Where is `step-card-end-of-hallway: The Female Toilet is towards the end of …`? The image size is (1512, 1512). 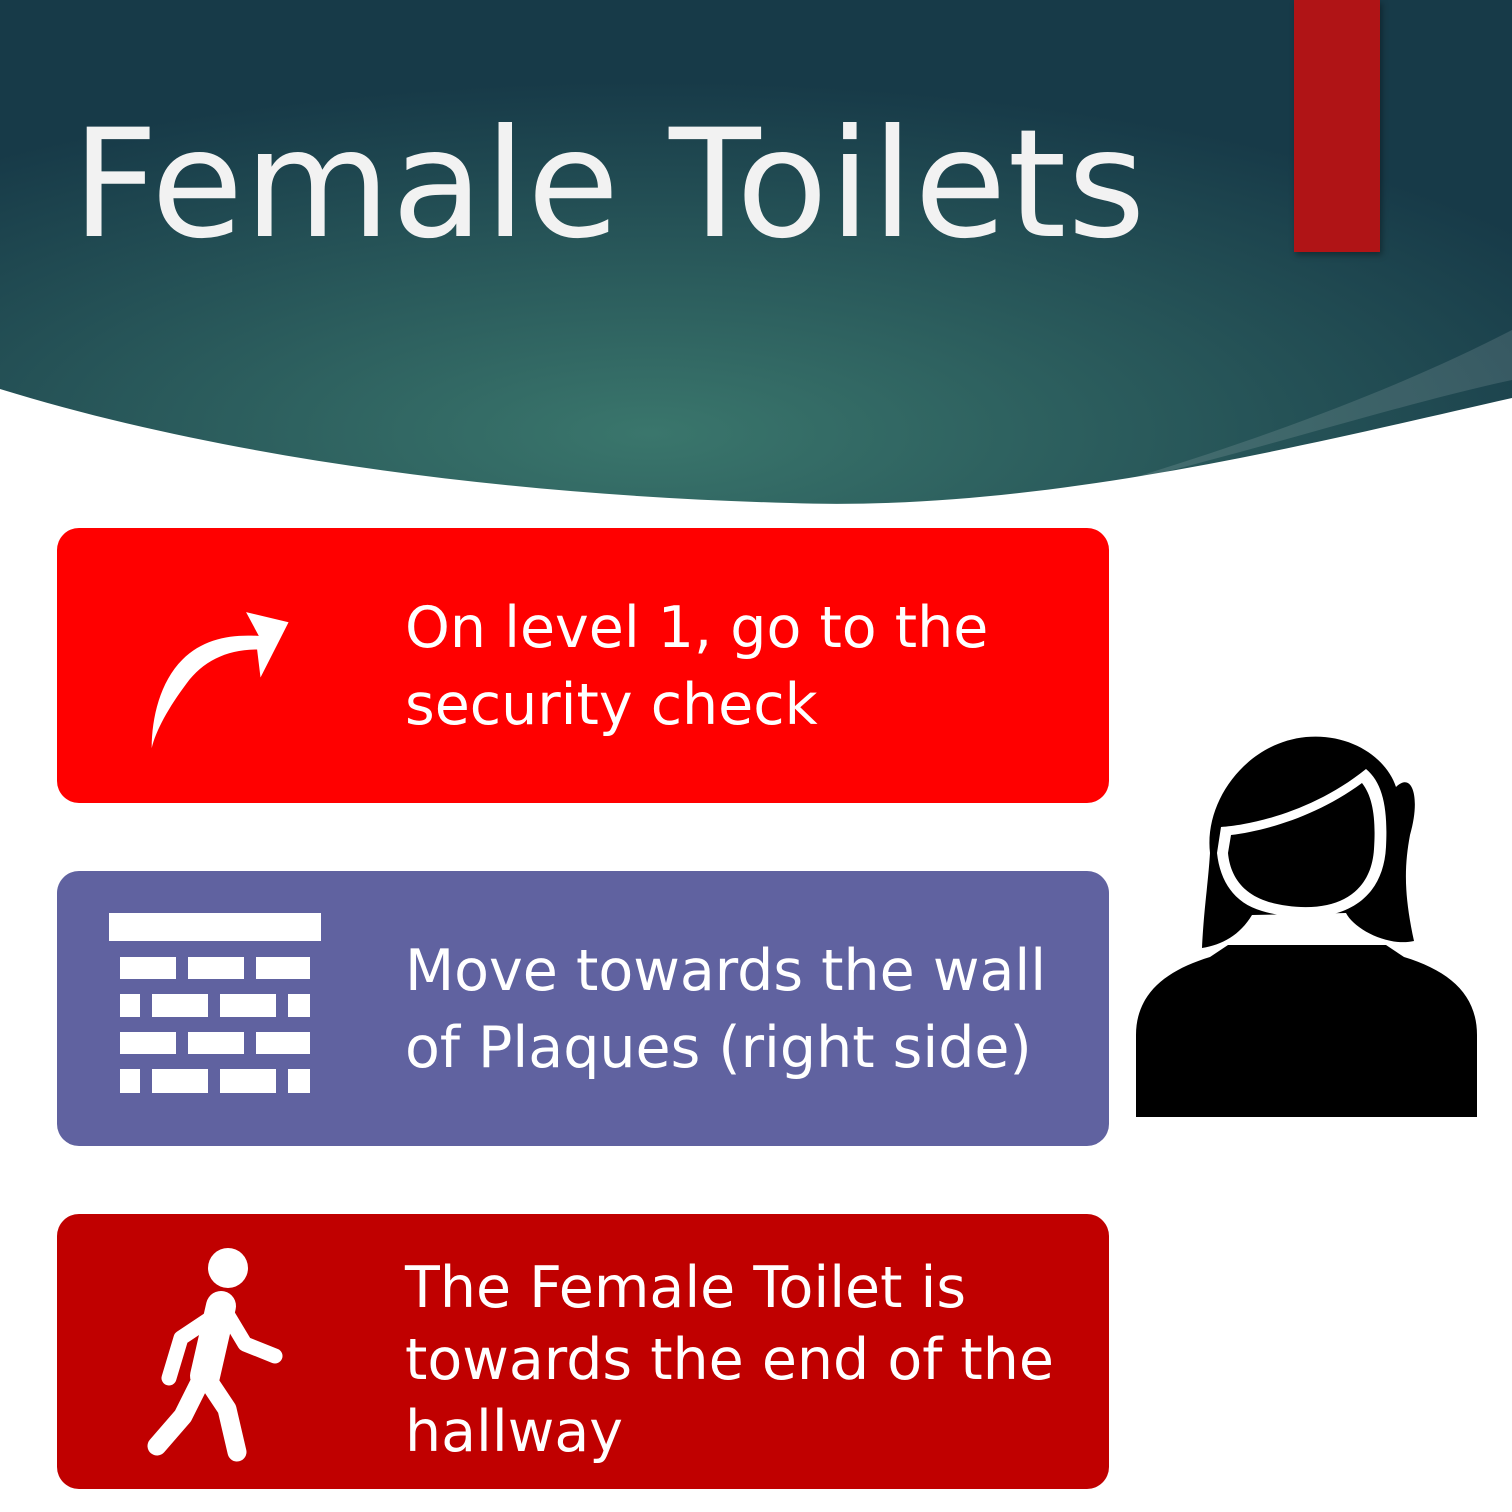 step-card-end-of-hallway: The Female Toilet is towards the end of … is located at coordinates (583, 1351).